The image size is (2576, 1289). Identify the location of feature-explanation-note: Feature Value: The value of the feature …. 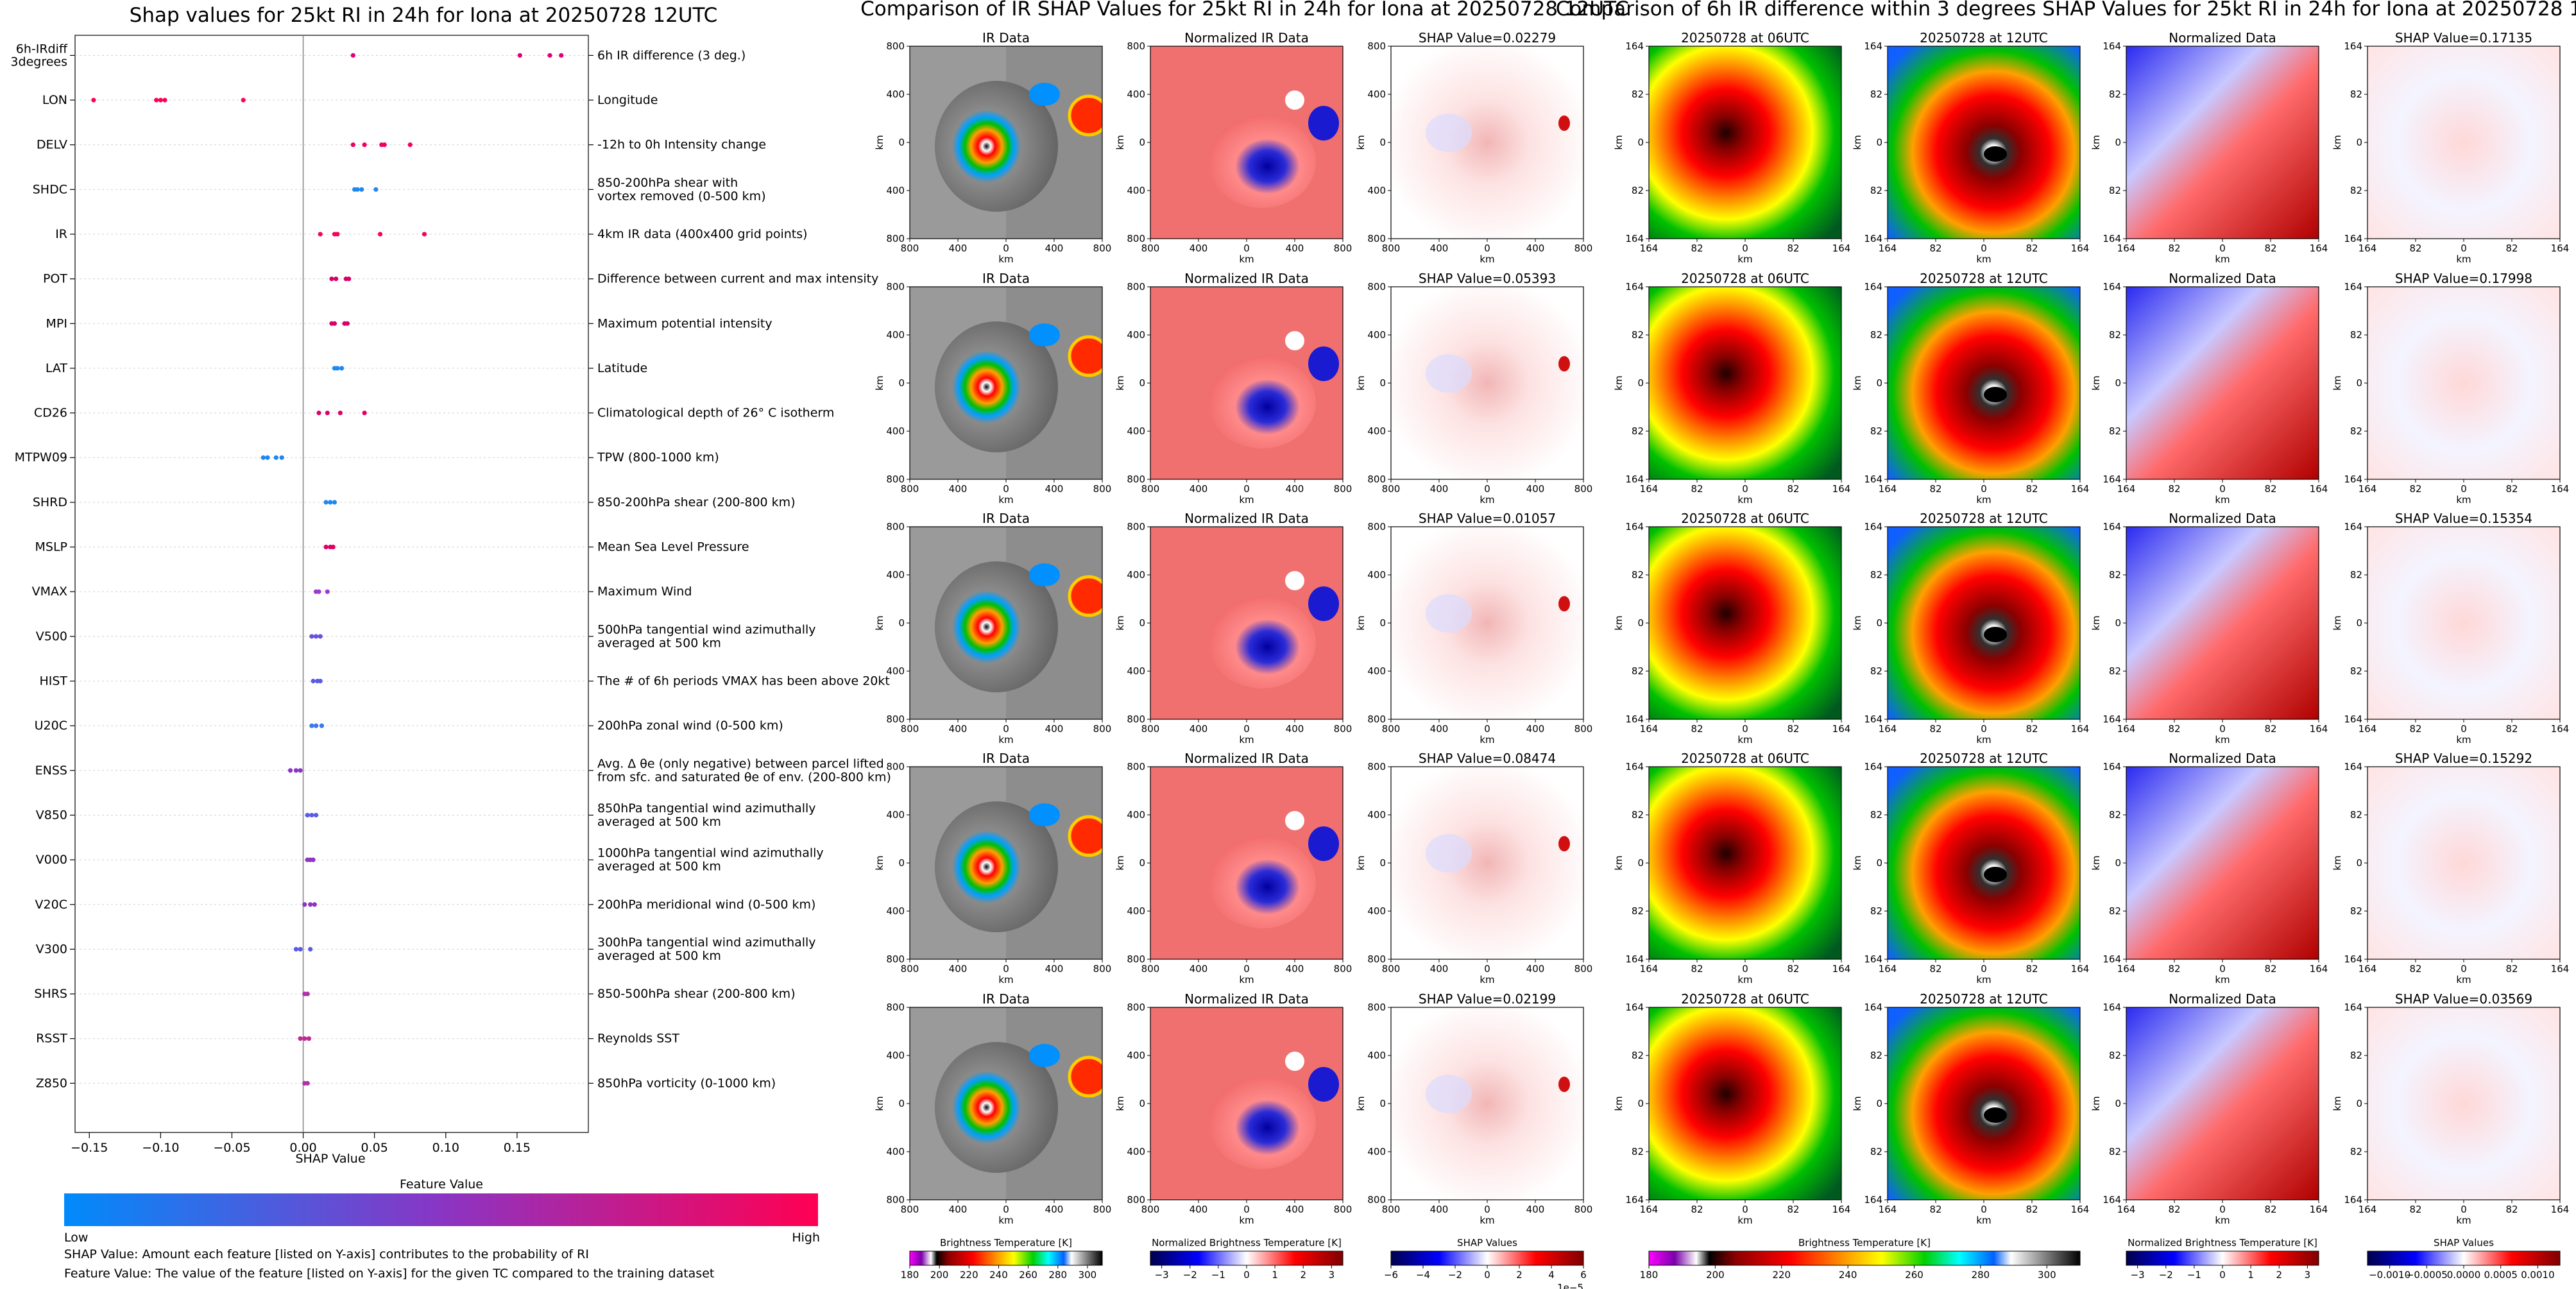
(389, 1274).